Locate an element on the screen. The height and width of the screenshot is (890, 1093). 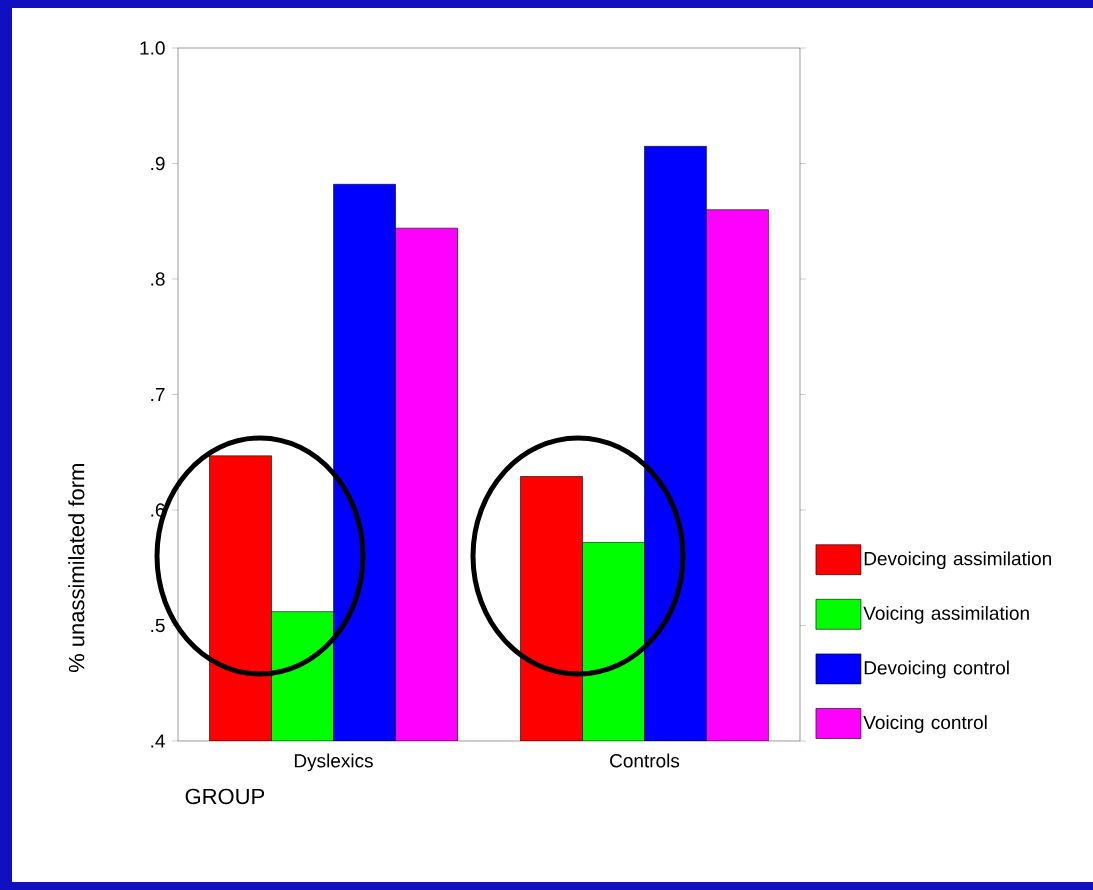
x-tick-label: Controls is located at coordinates (645, 760).